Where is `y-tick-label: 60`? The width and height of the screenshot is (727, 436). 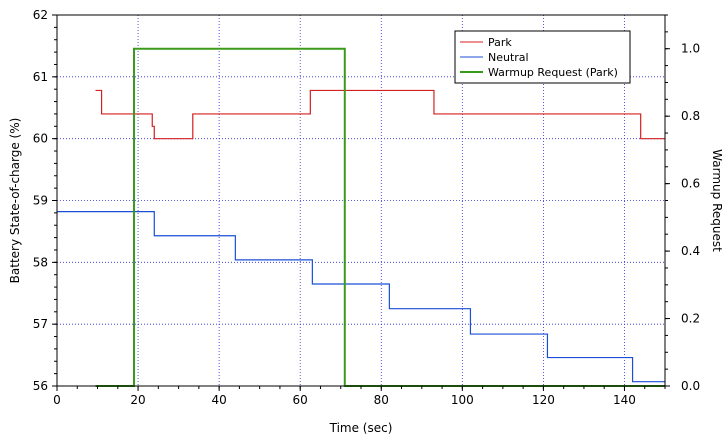
y-tick-label: 60 is located at coordinates (40, 139).